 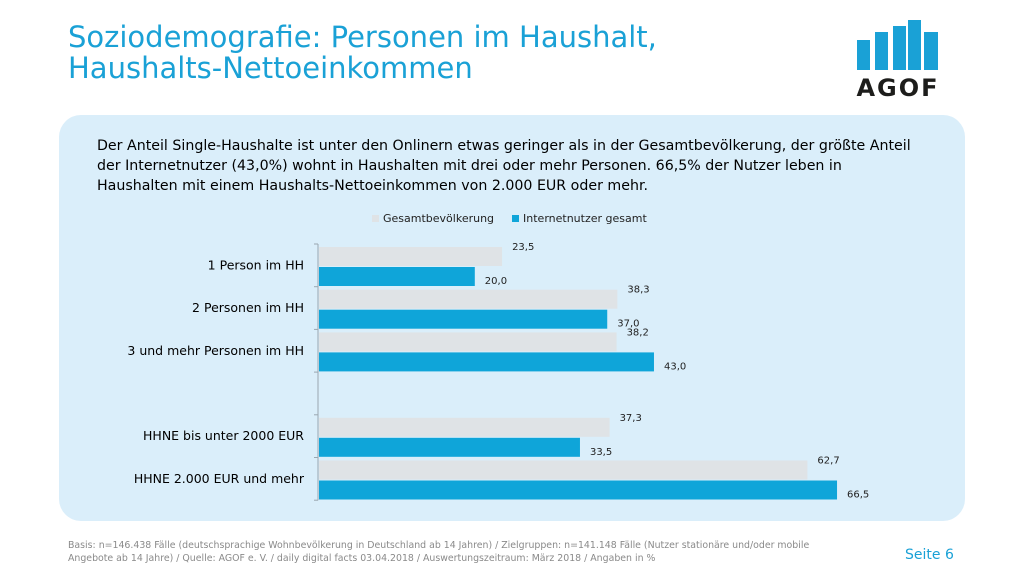 I want to click on title-line-1: Soziodemografie: Personen im Haushalt,, so click(x=362, y=37).